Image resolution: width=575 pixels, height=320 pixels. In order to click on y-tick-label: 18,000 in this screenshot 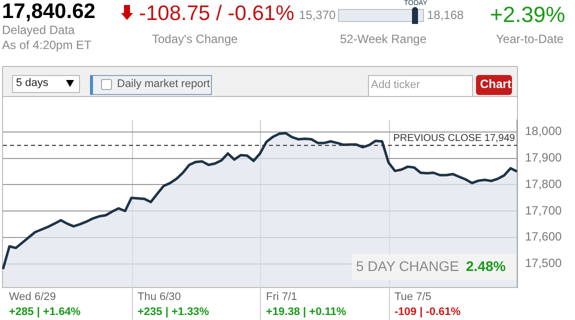, I will do `click(543, 131)`.